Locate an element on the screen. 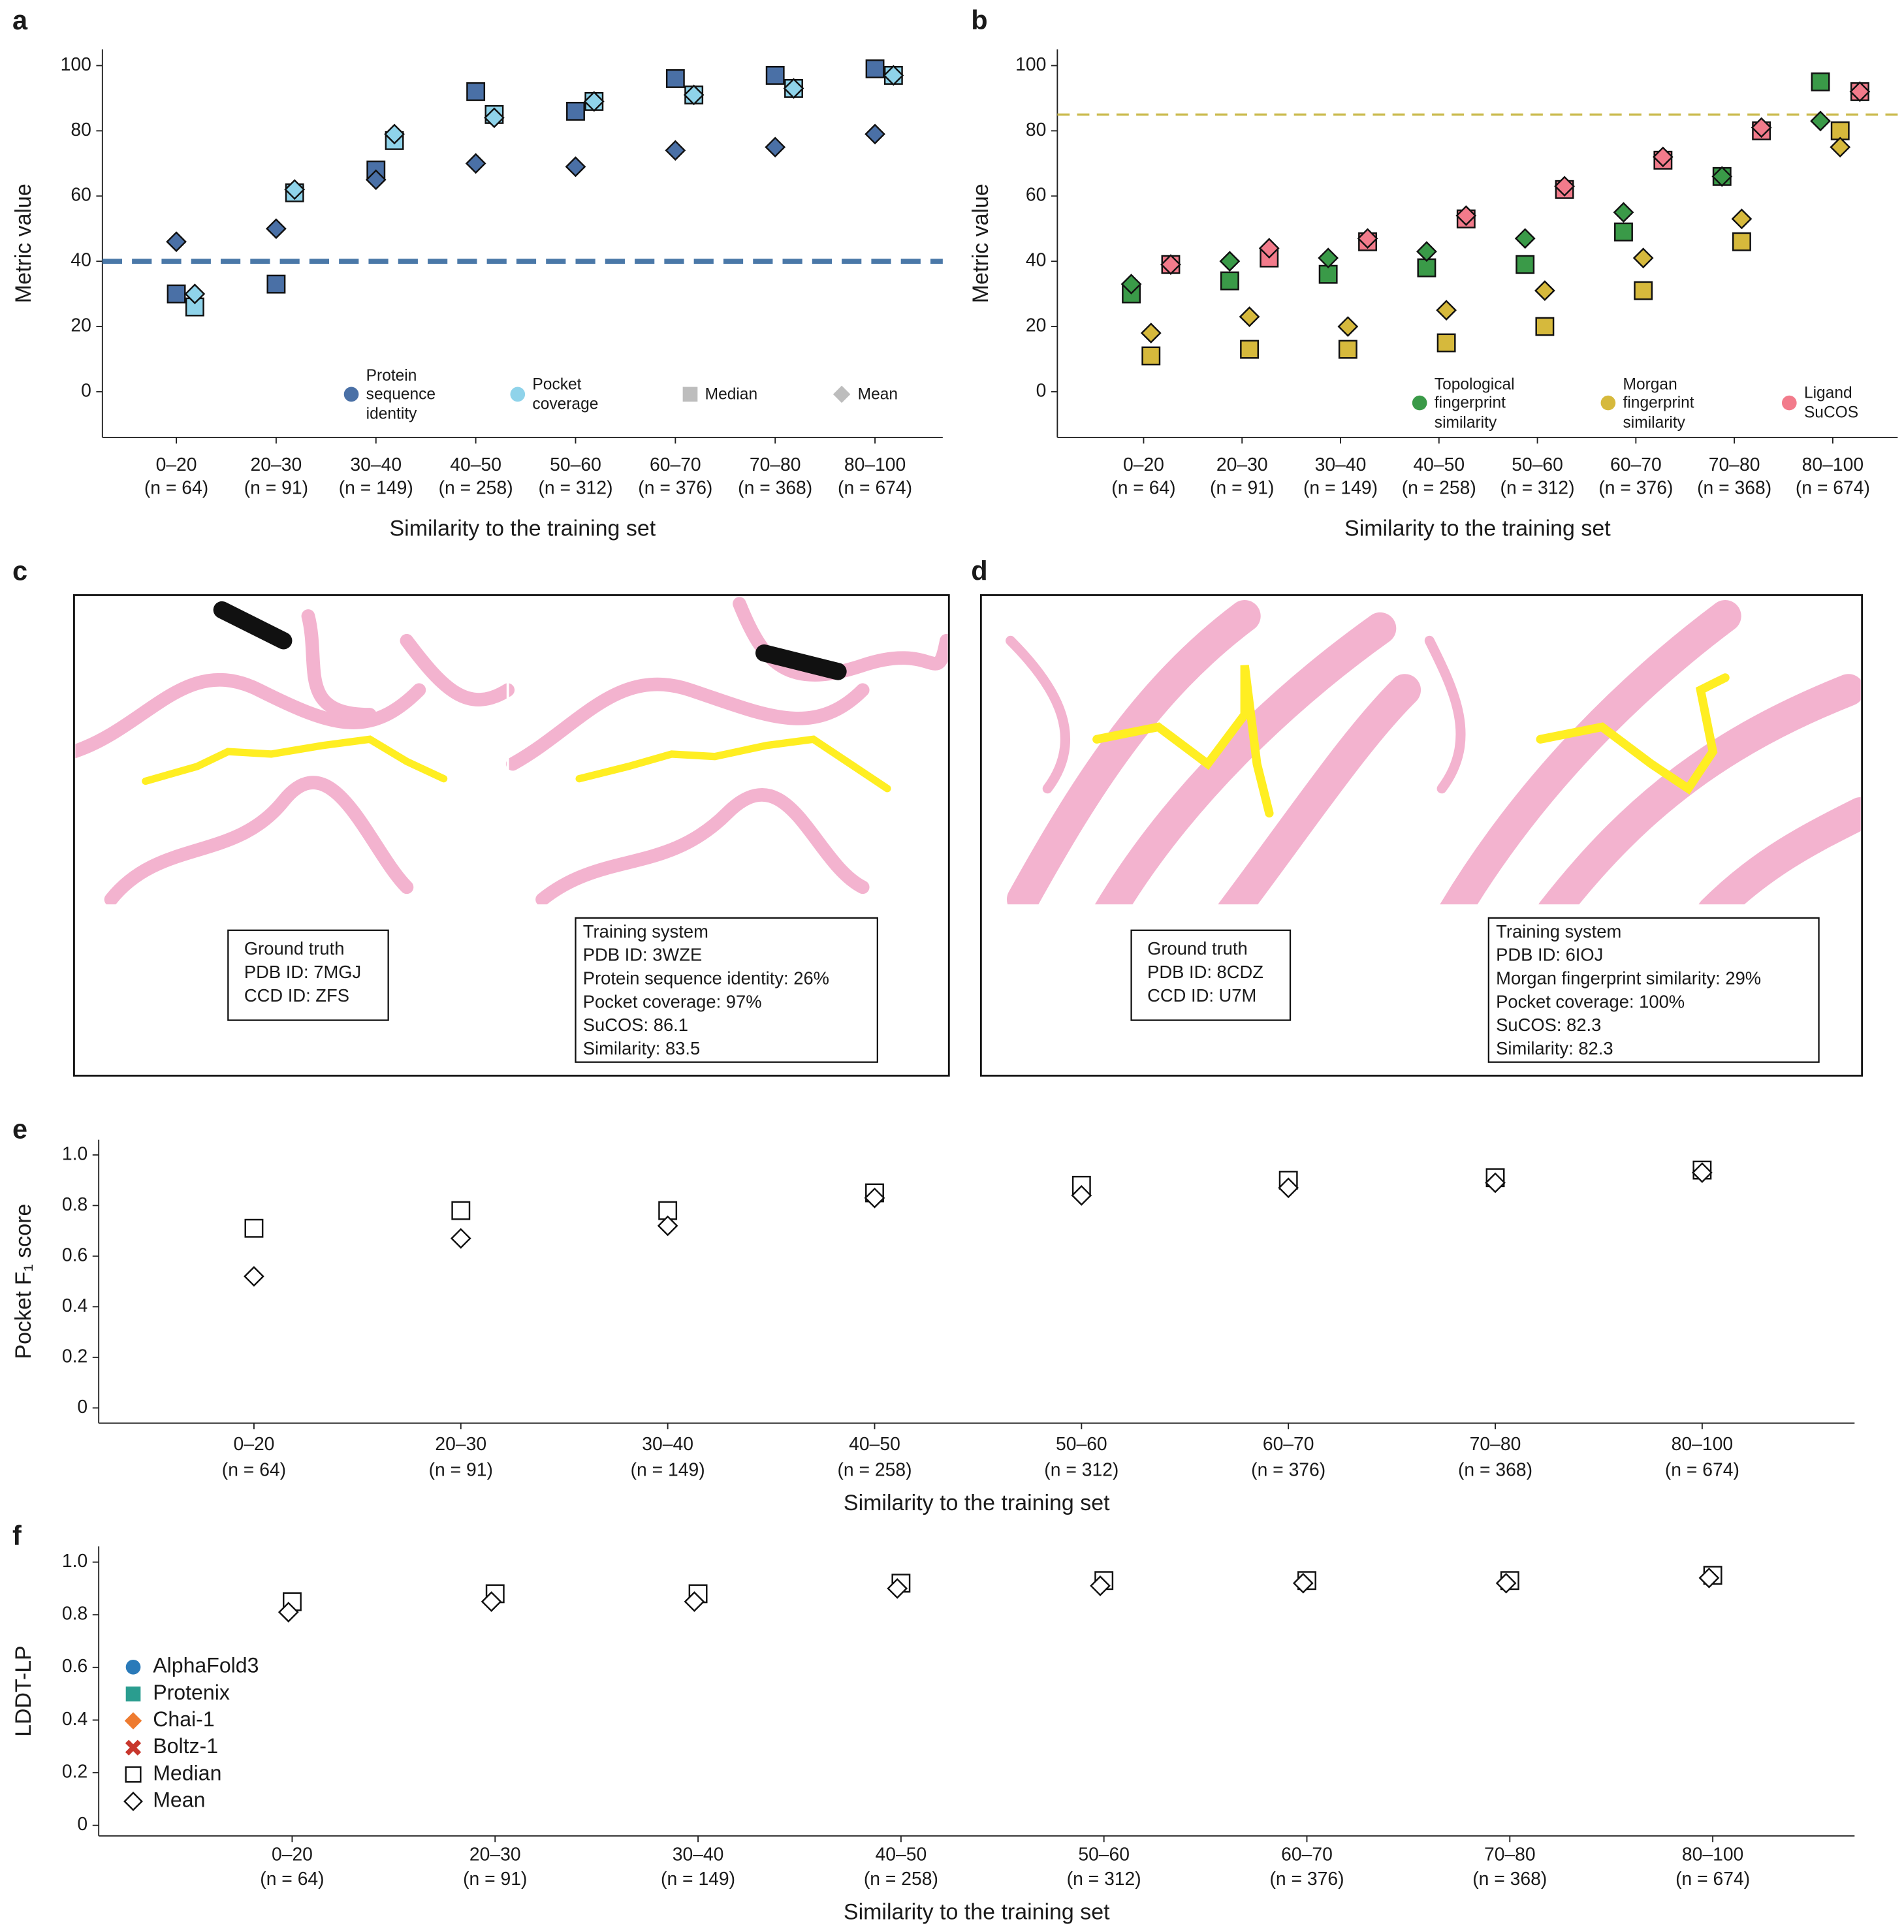  legend-label: Pocket coverage is located at coordinates (565, 394).